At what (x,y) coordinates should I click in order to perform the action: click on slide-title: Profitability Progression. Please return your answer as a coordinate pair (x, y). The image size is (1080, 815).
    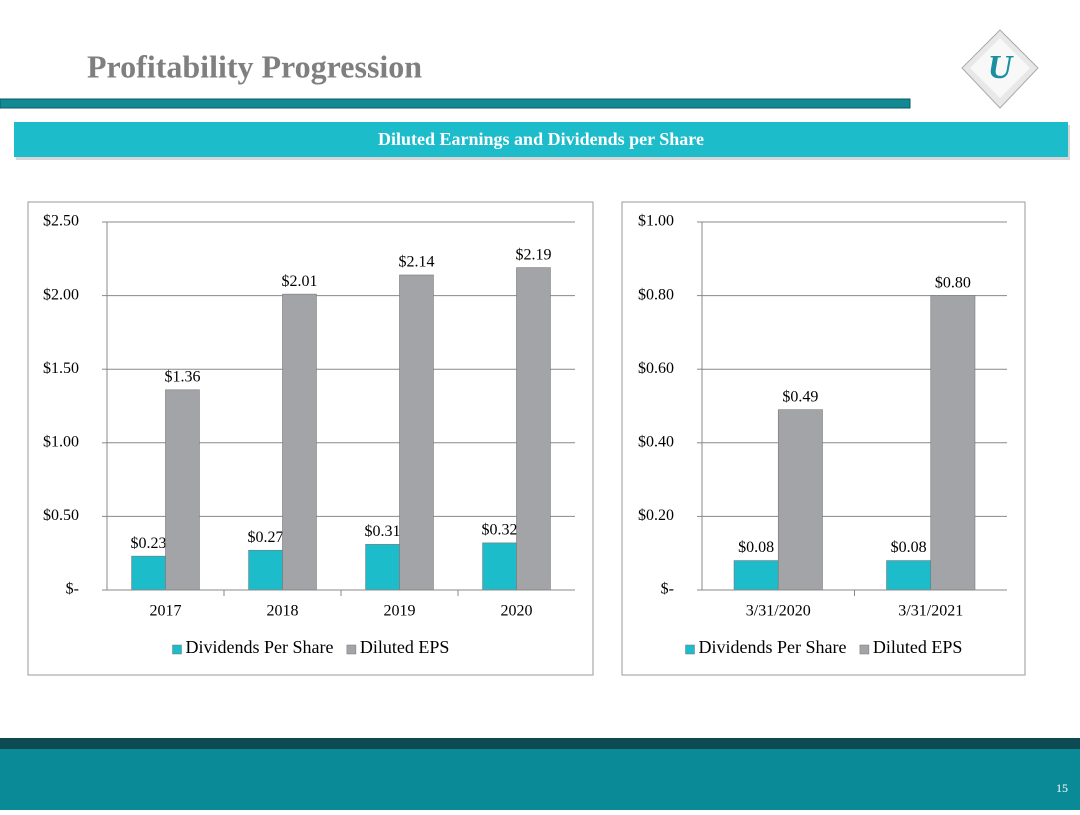
    Looking at the image, I should click on (254, 66).